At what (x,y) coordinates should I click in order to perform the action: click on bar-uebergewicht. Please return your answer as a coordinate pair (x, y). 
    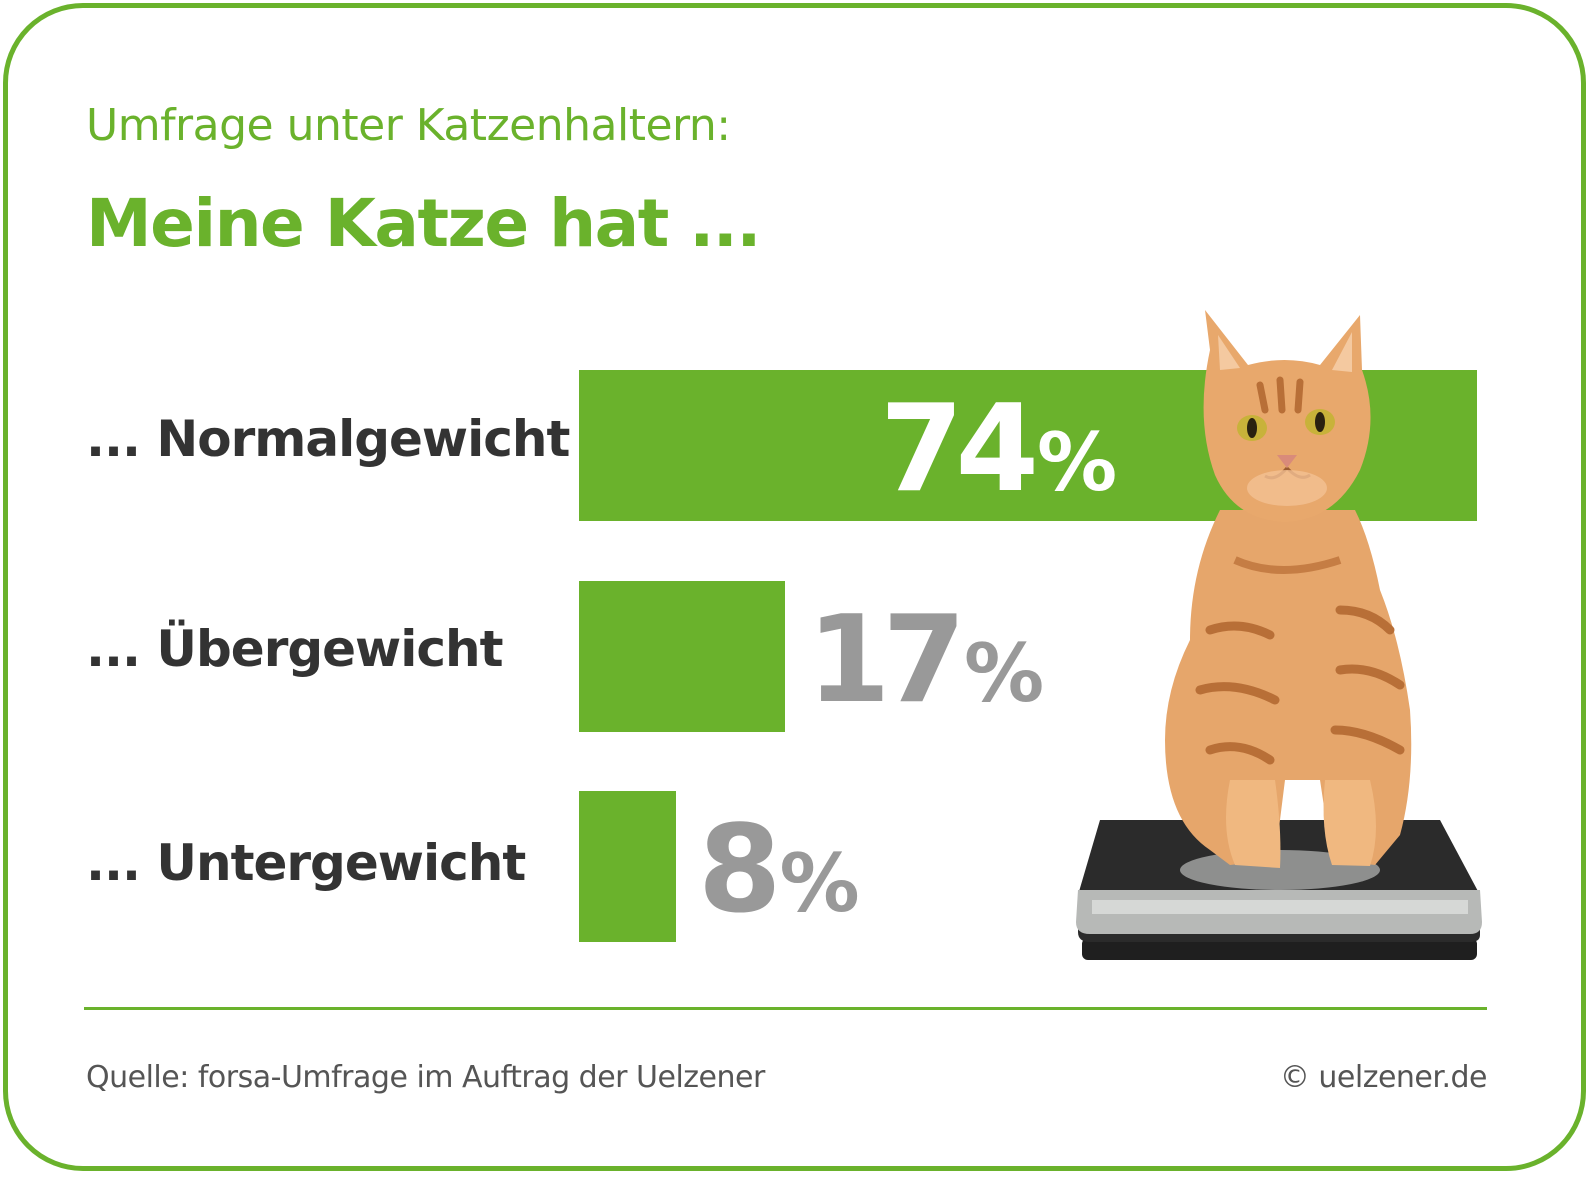
    Looking at the image, I should click on (682, 656).